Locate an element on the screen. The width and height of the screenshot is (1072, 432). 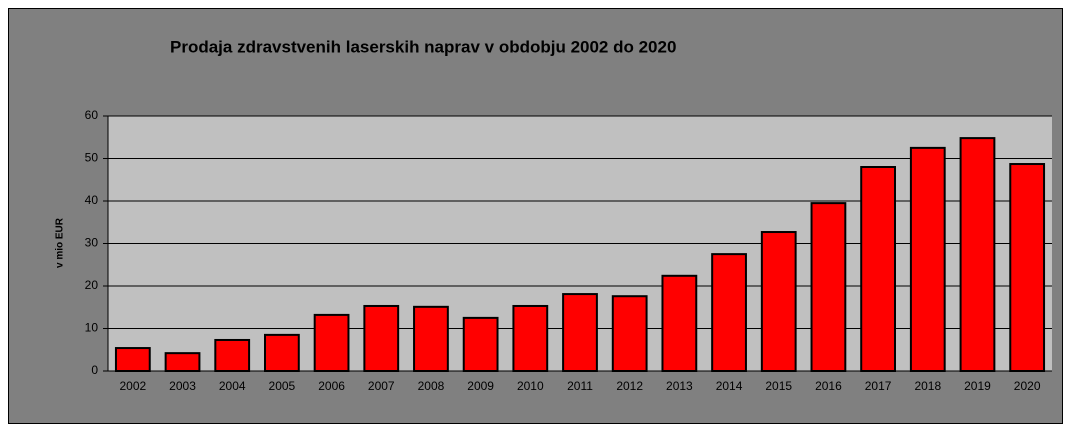
y-tick-label: 60 is located at coordinates (92, 115).